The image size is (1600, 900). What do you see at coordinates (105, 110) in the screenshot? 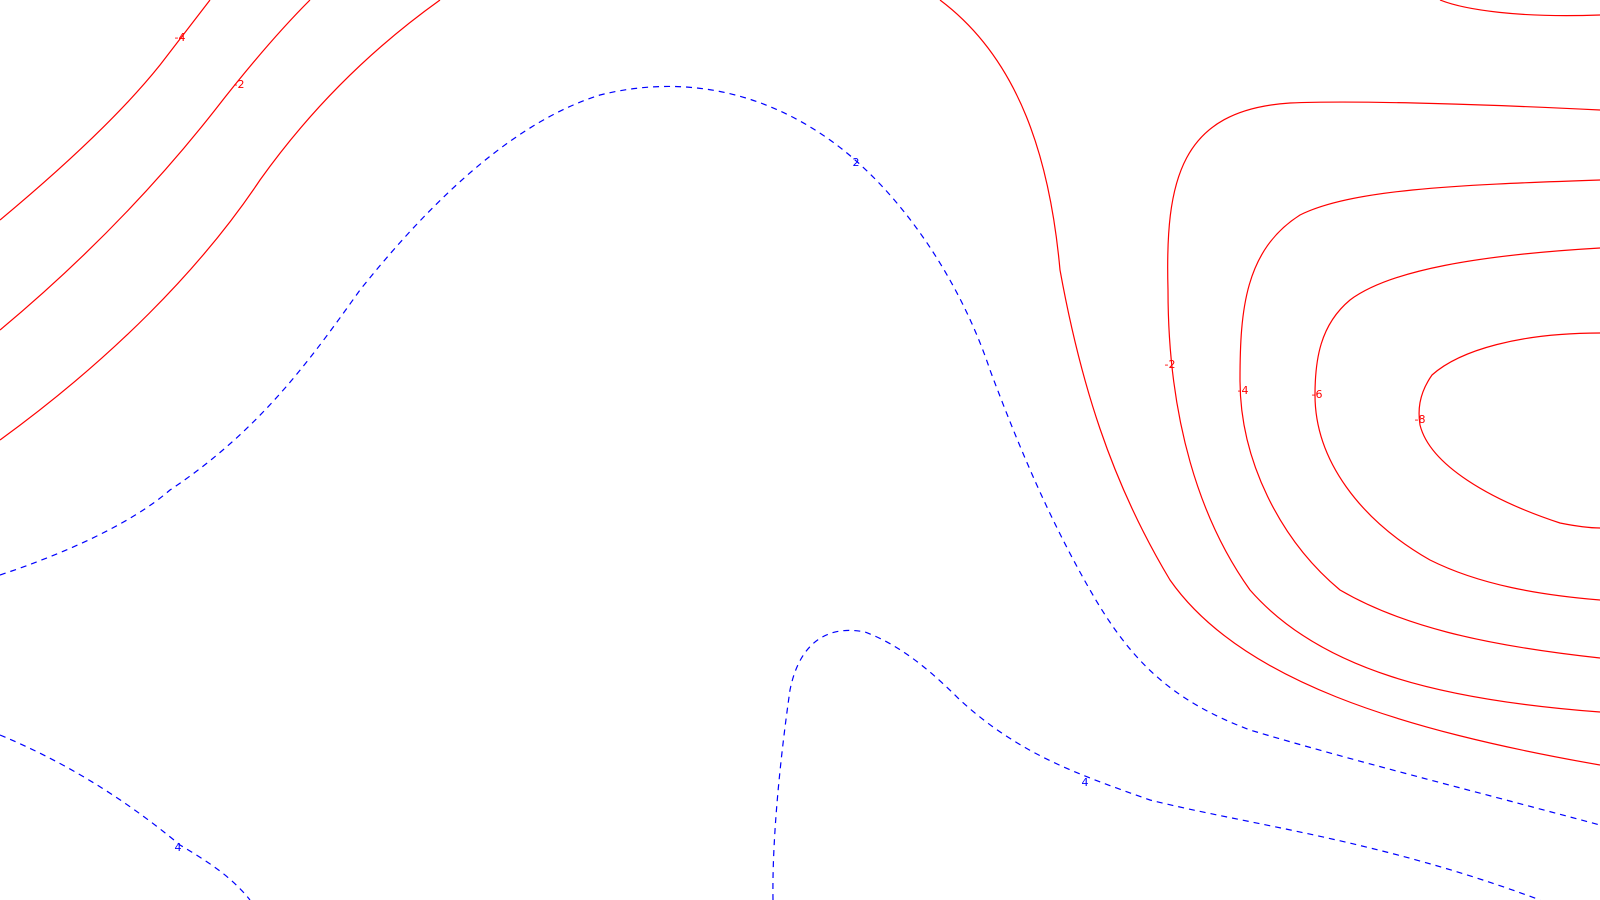
I see `contour-line-neg4-northwest` at bounding box center [105, 110].